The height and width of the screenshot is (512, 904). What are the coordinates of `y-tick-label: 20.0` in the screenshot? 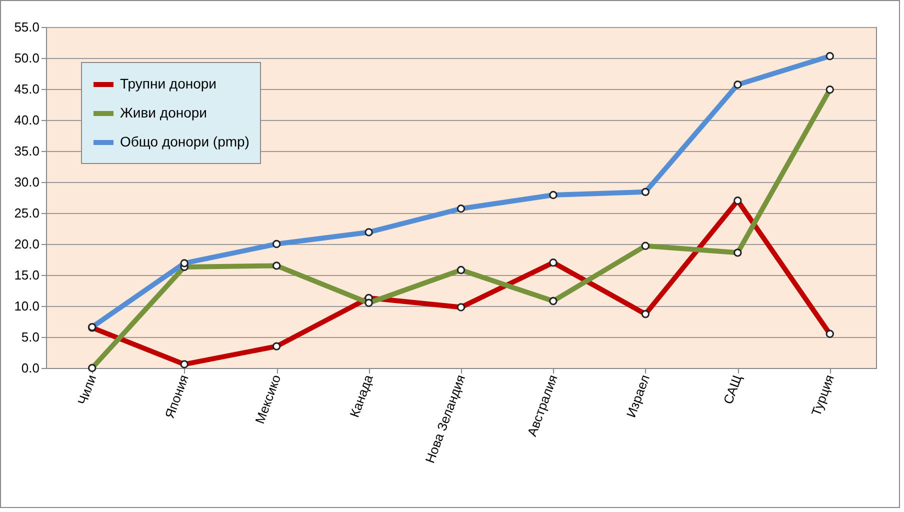 It's located at (27, 244).